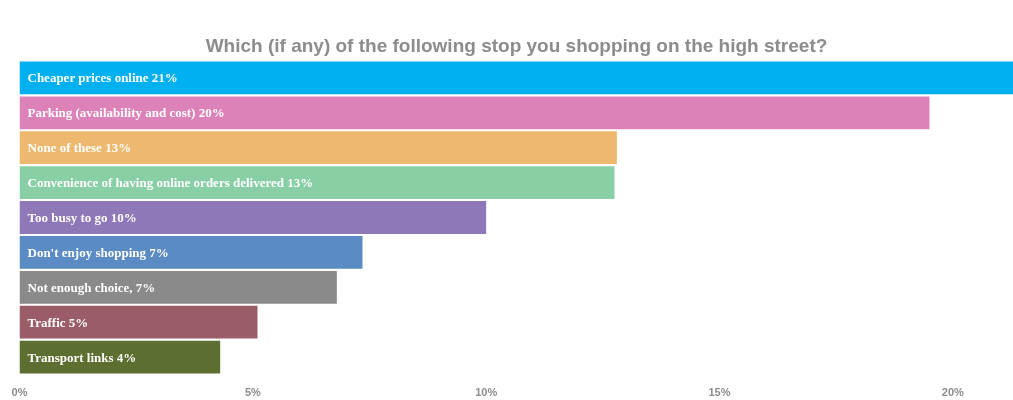 This screenshot has height=400, width=1013. What do you see at coordinates (486, 391) in the screenshot?
I see `x-tick-label: 10%` at bounding box center [486, 391].